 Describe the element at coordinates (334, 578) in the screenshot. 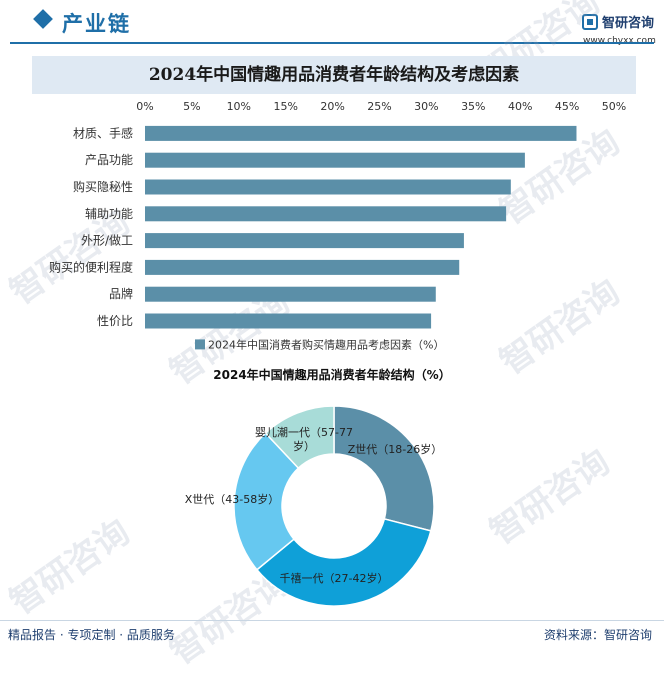

I see `slice-label: 千禧一代（27-42岁）` at that location.